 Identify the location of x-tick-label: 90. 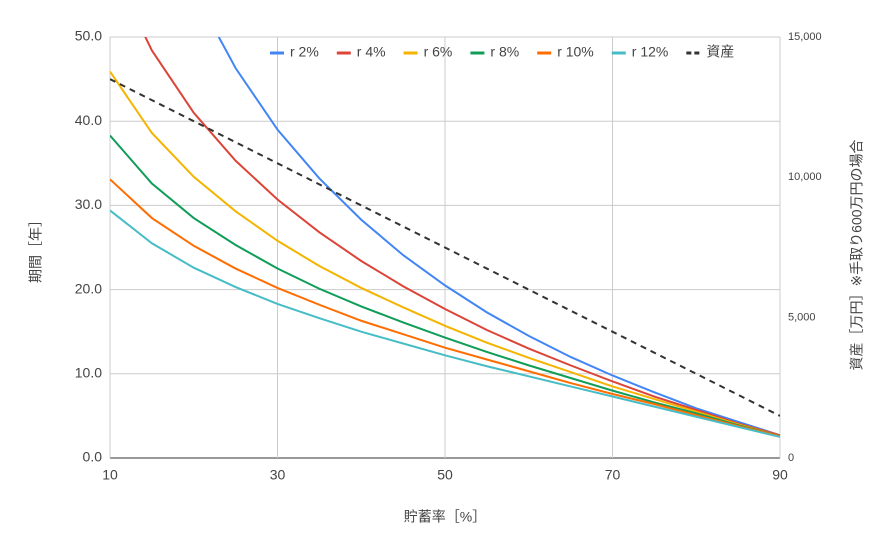
(780, 475).